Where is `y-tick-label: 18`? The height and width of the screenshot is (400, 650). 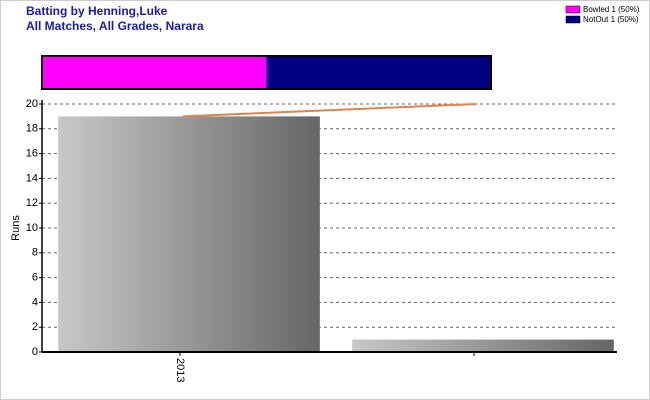 y-tick-label: 18 is located at coordinates (32, 129).